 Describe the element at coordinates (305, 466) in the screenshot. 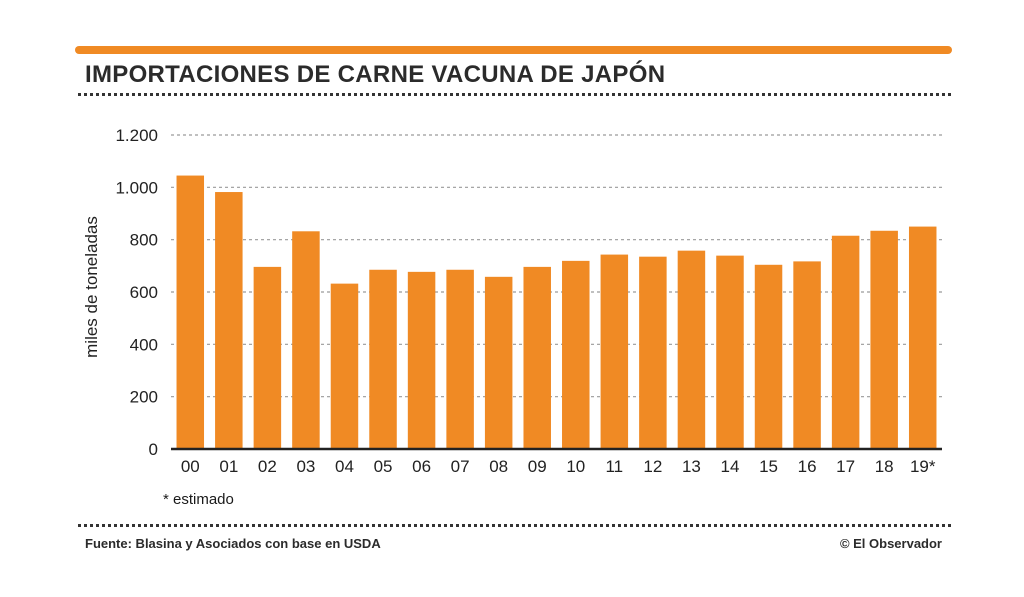

I see `x-tick-label: 03` at that location.